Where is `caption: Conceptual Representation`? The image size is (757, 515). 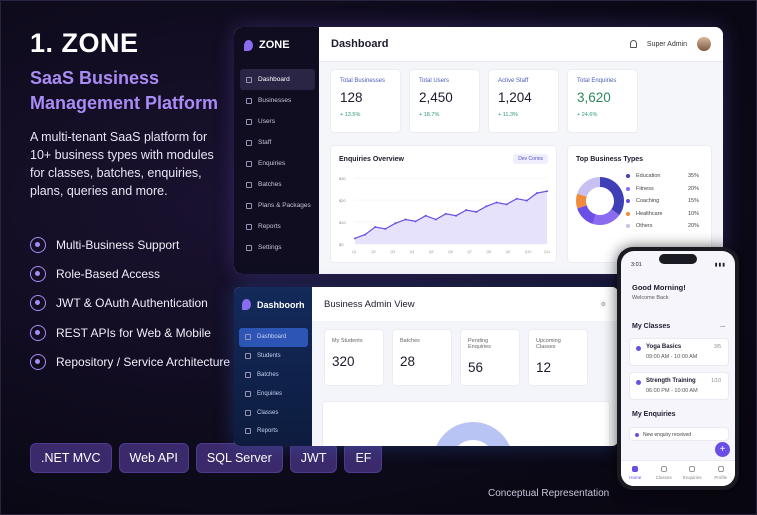
caption: Conceptual Representation is located at coordinates (549, 493).